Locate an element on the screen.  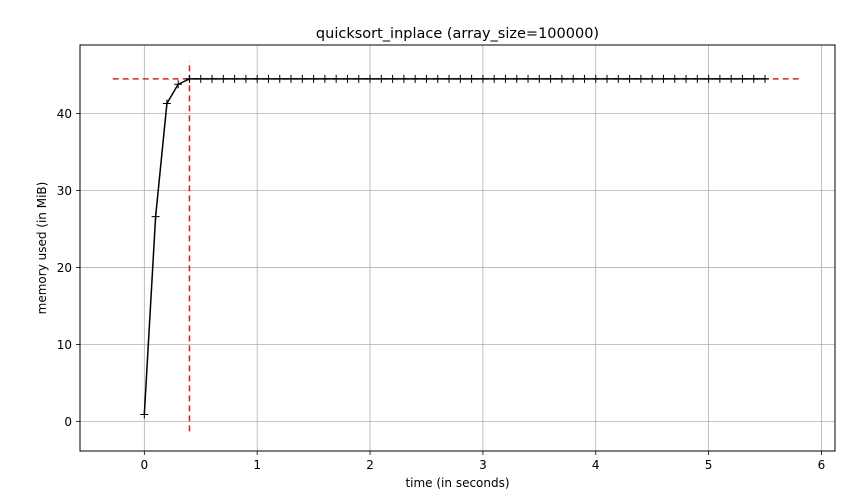
y-tick-label: 0 is located at coordinates (68, 422).